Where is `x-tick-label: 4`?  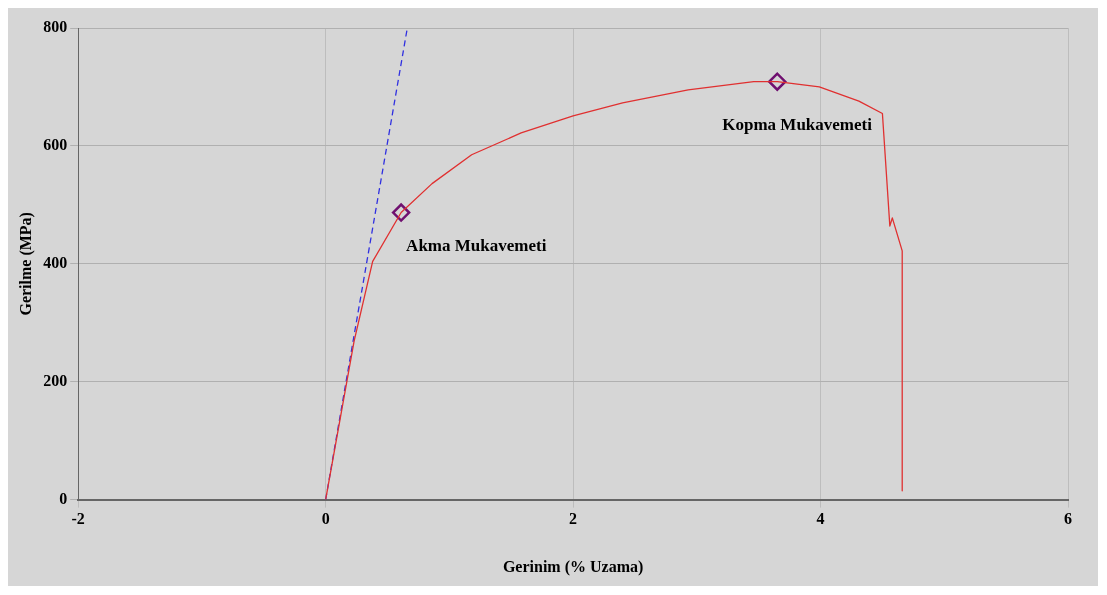 x-tick-label: 4 is located at coordinates (820, 519).